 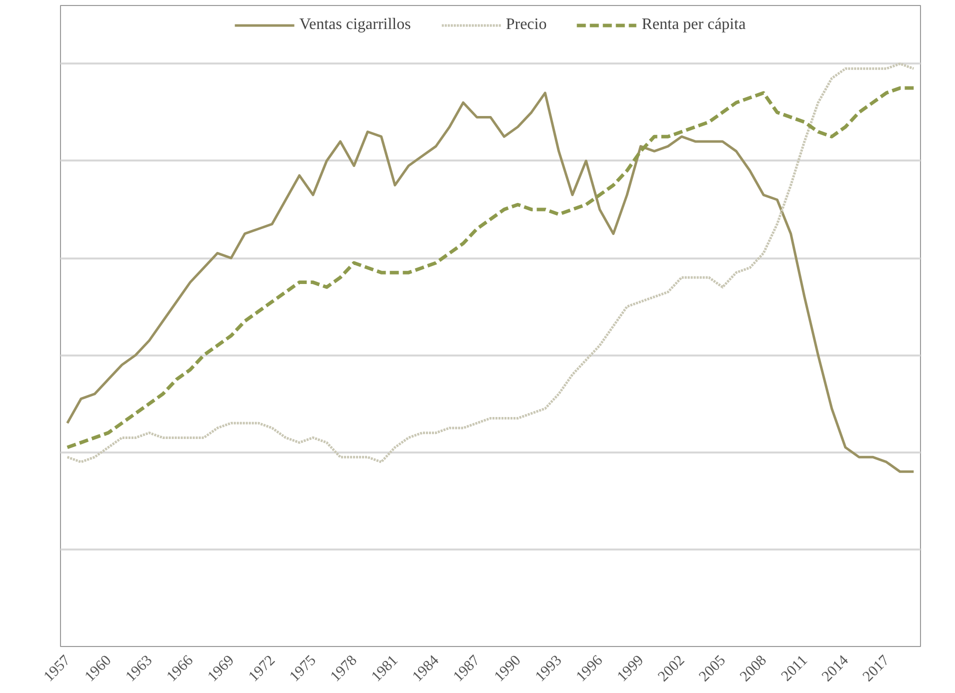 I want to click on legend-label: Renta per cápita, so click(x=694, y=25).